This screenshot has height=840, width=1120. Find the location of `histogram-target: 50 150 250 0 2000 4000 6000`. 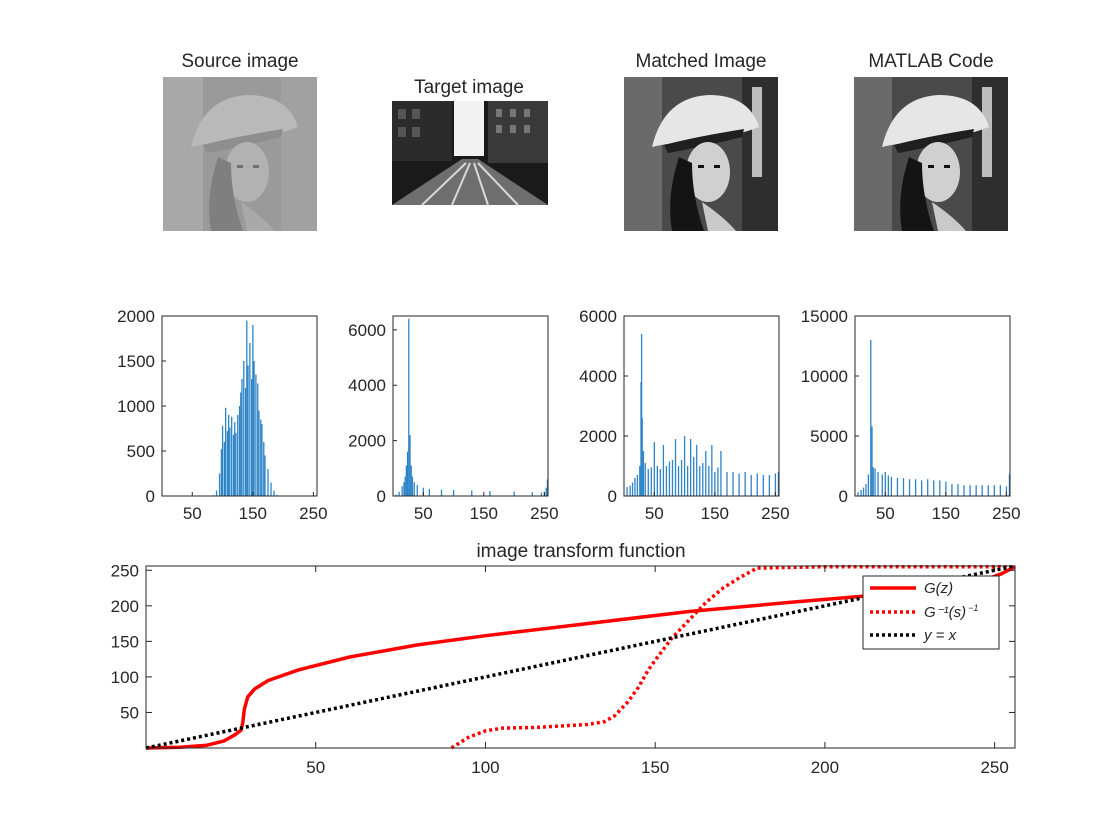

histogram-target: 50 150 250 0 2000 4000 6000 is located at coordinates (453, 419).